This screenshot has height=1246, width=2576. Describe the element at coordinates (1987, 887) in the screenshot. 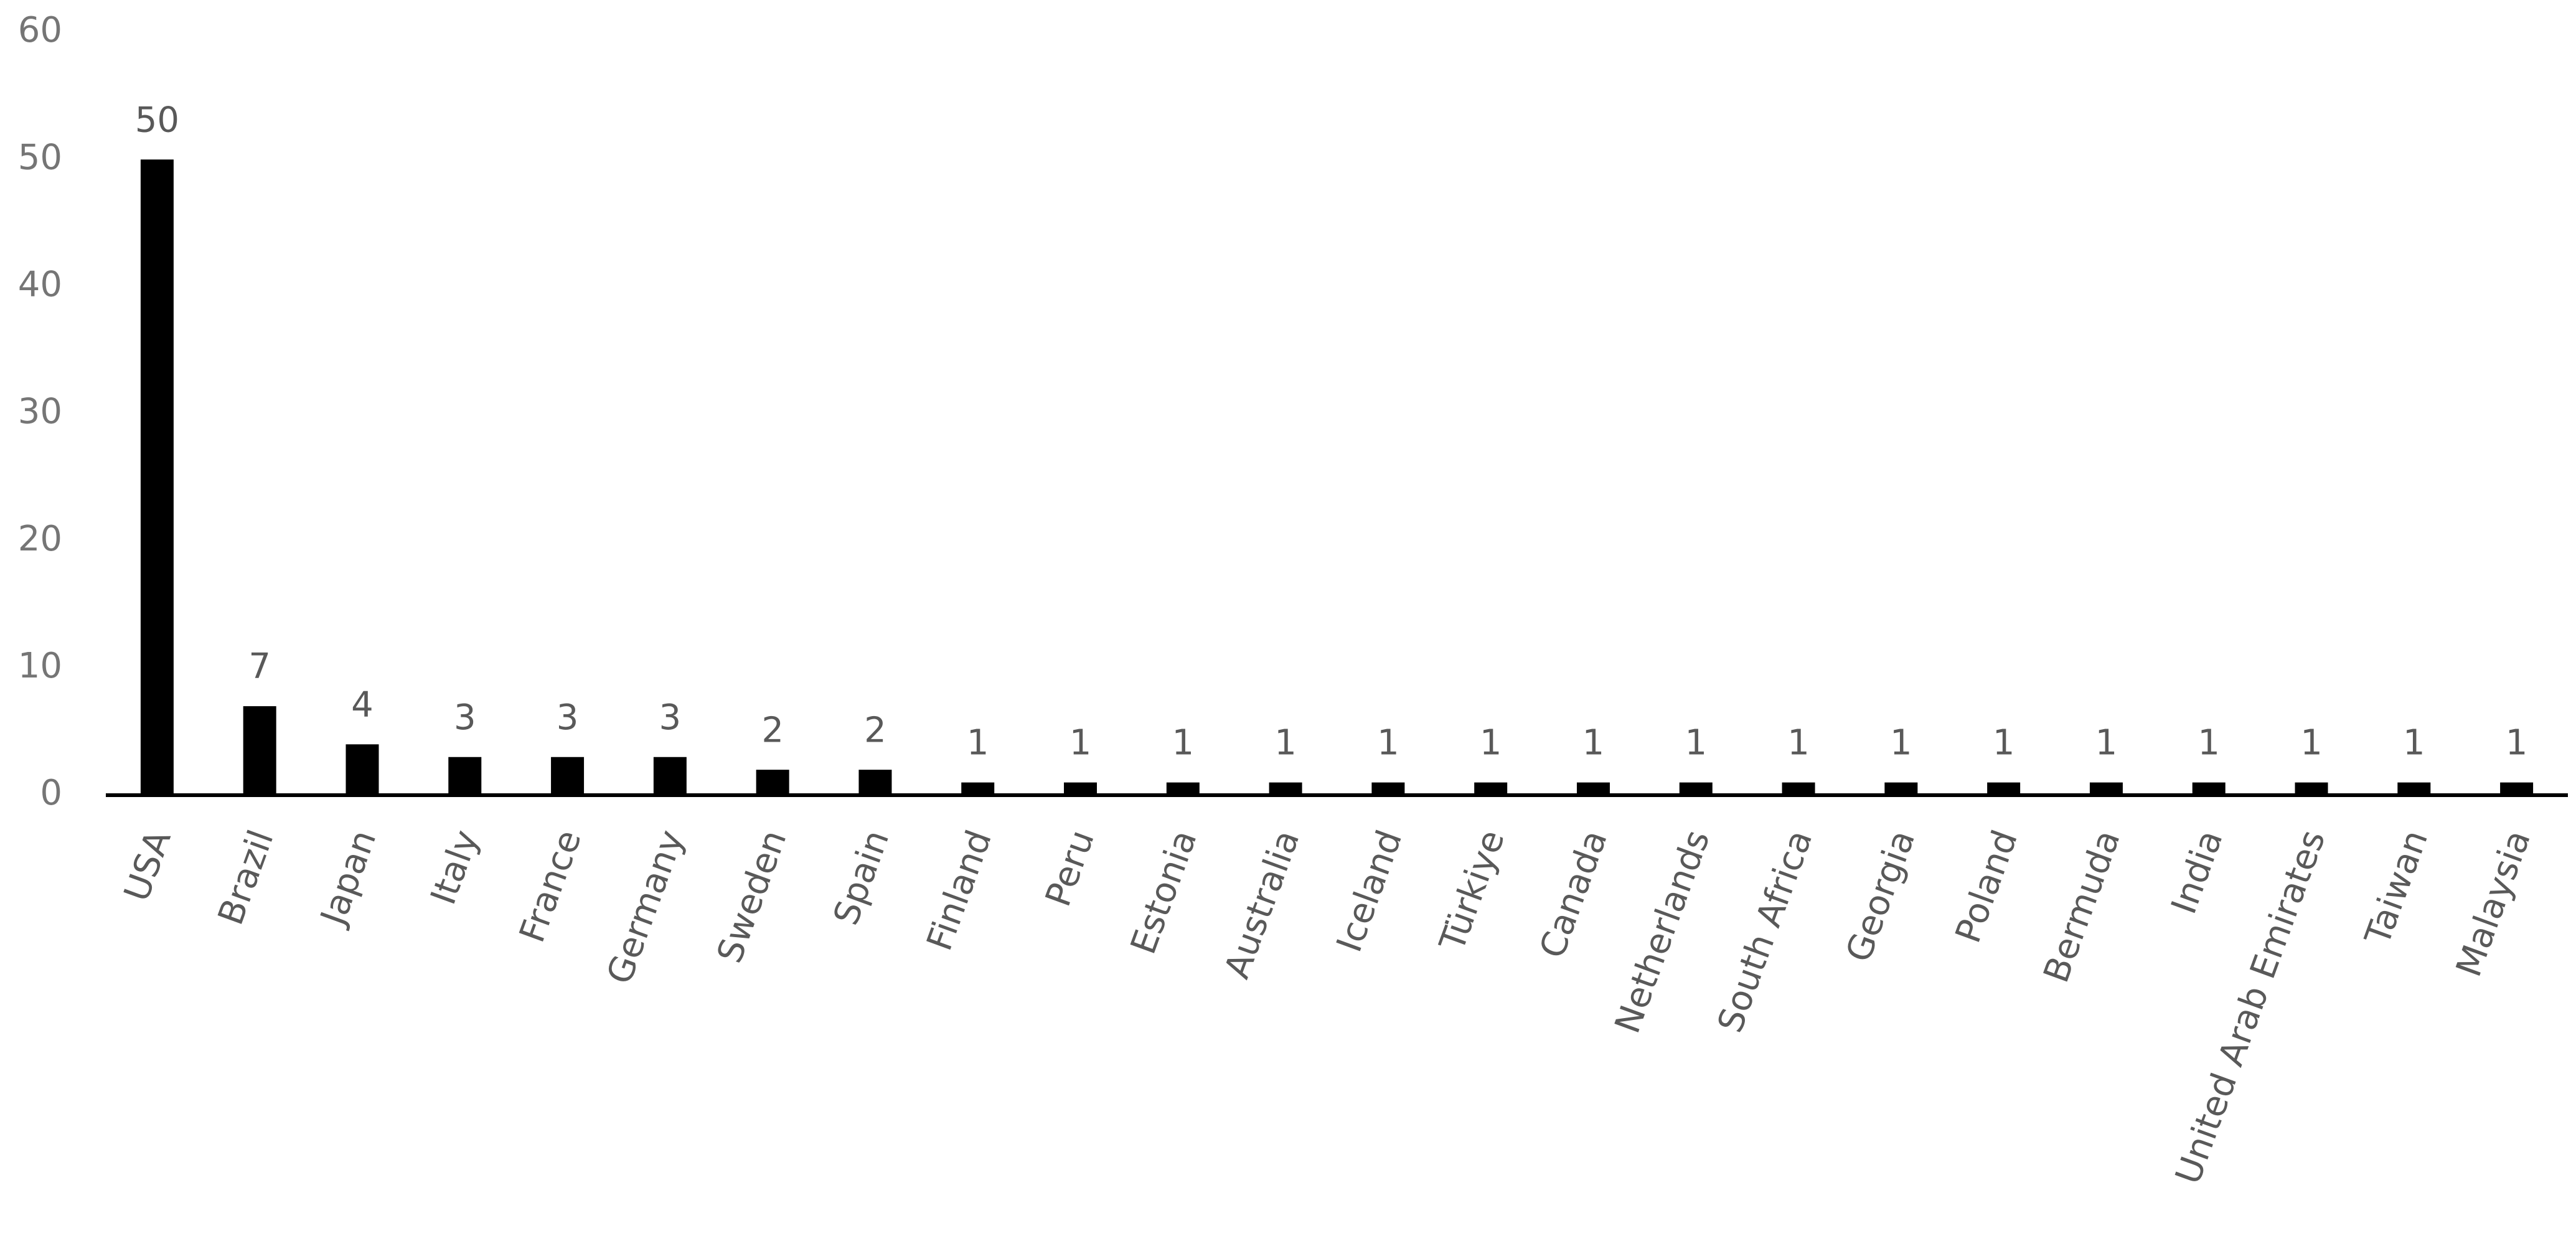

I see `x-tick-label: Poland` at that location.